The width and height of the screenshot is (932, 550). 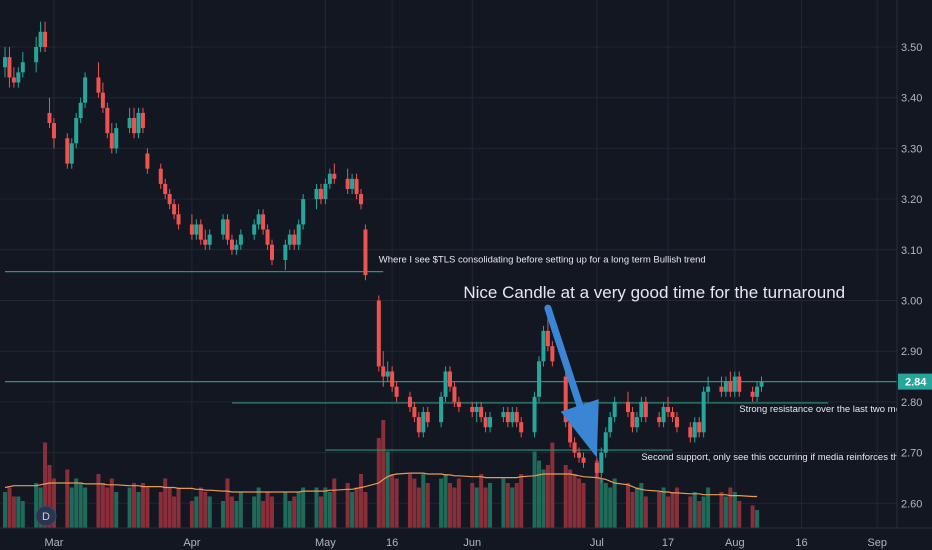 I want to click on tradingview-logo-icon: D, so click(x=46, y=516).